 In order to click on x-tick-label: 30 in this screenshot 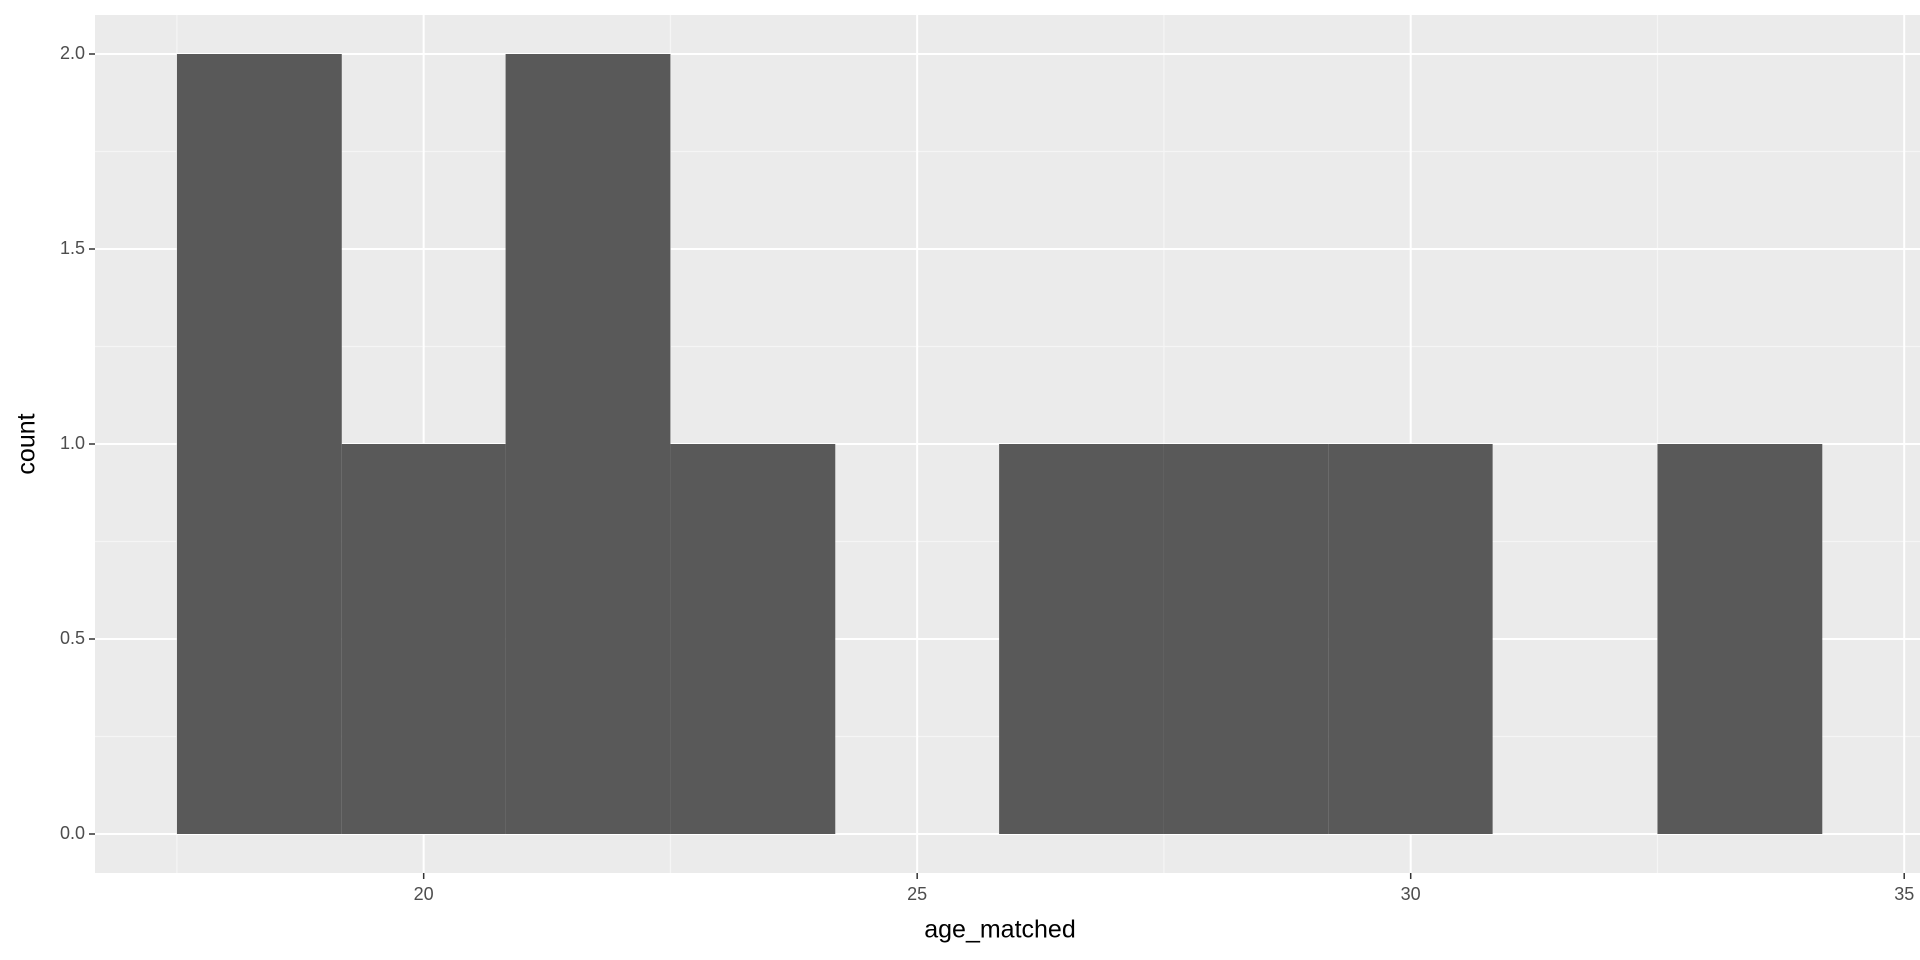, I will do `click(1411, 894)`.